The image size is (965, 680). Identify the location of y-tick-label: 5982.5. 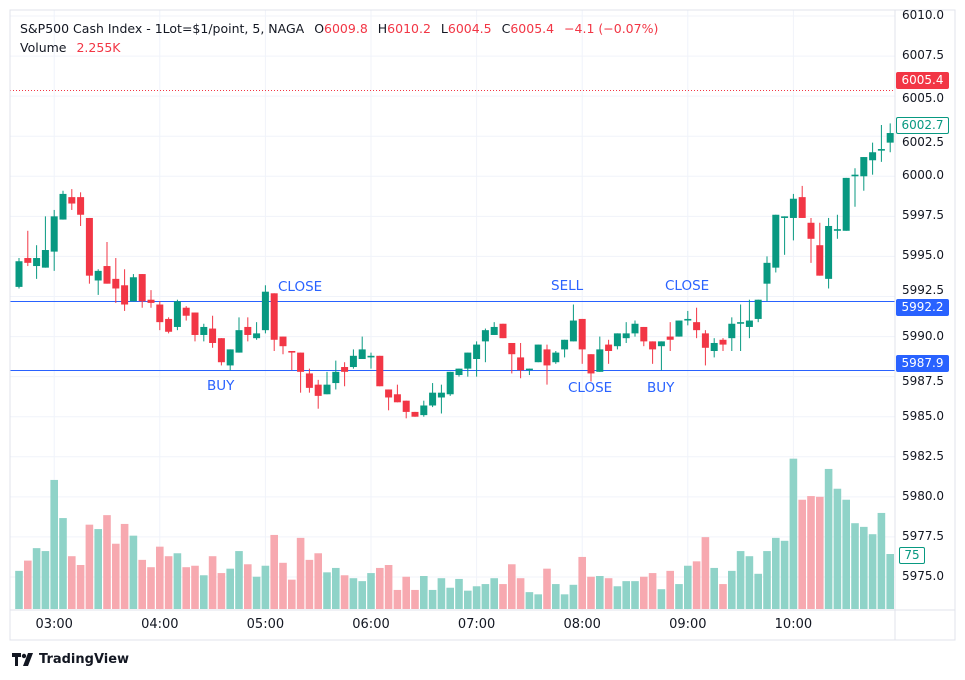
(923, 455).